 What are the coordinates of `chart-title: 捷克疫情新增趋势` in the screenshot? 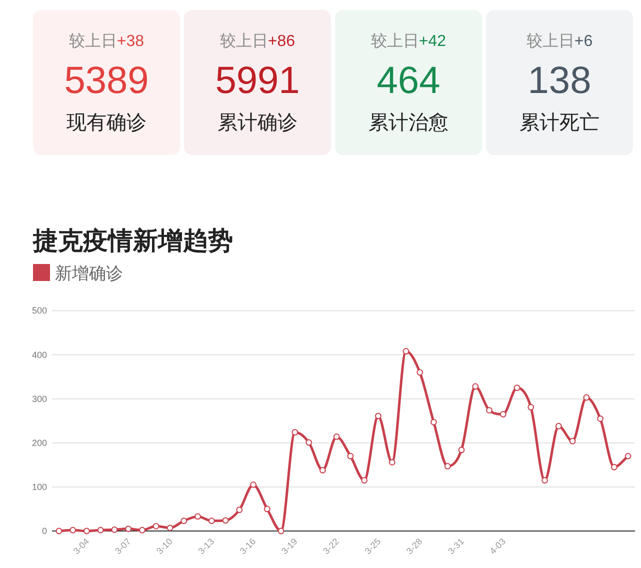 It's located at (132, 241).